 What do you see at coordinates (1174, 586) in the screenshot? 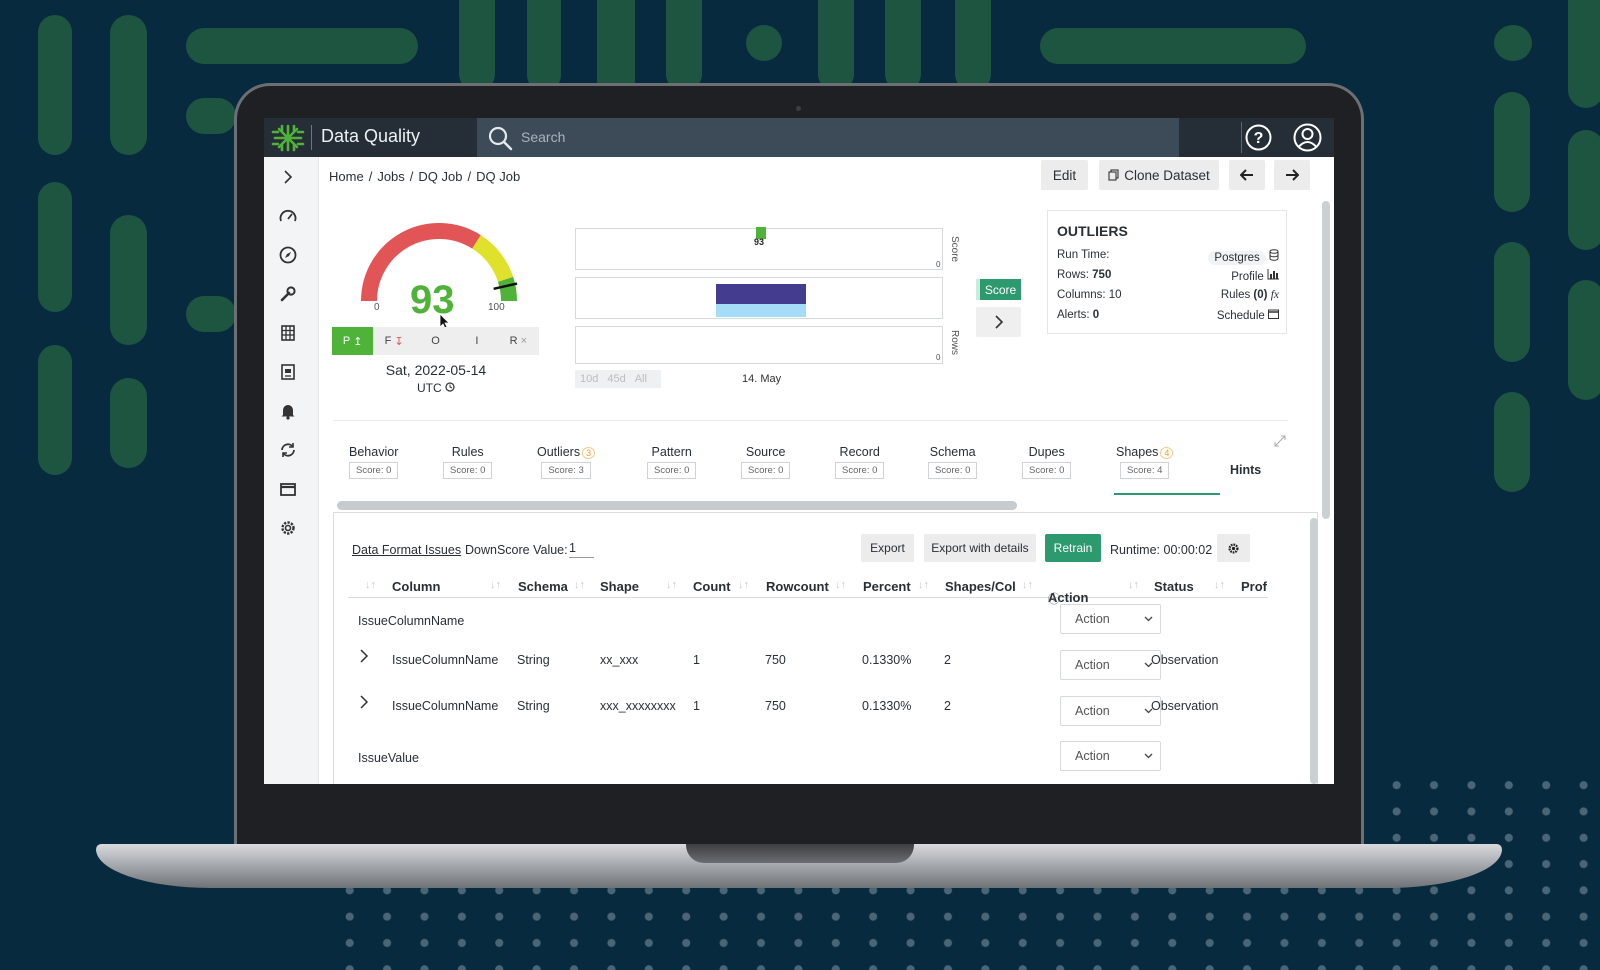
I see `column-header-status: Status` at bounding box center [1174, 586].